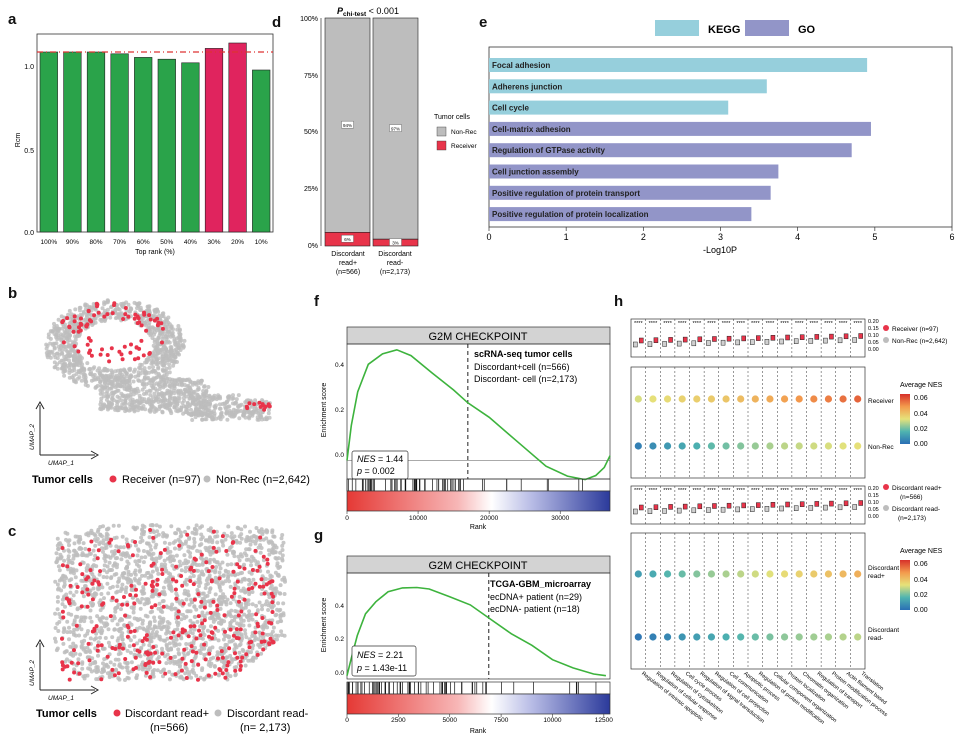  Describe the element at coordinates (32, 673) in the screenshot. I see `panel-c-ylabel: UMAP_2` at that location.